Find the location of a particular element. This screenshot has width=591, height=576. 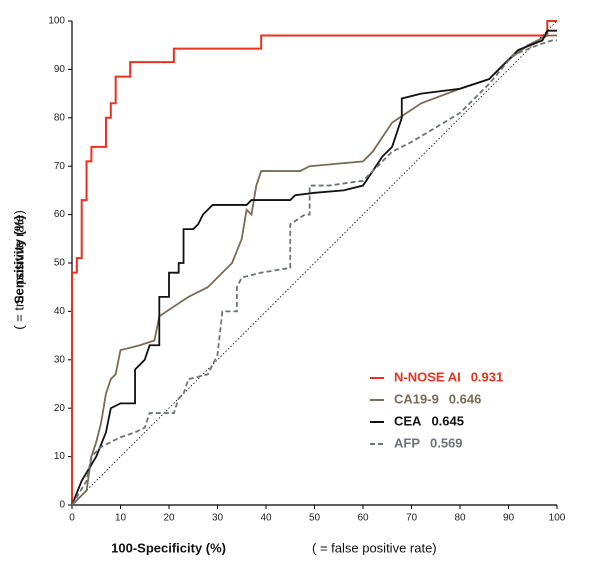

legend-label: CA19-9 is located at coordinates (416, 398).